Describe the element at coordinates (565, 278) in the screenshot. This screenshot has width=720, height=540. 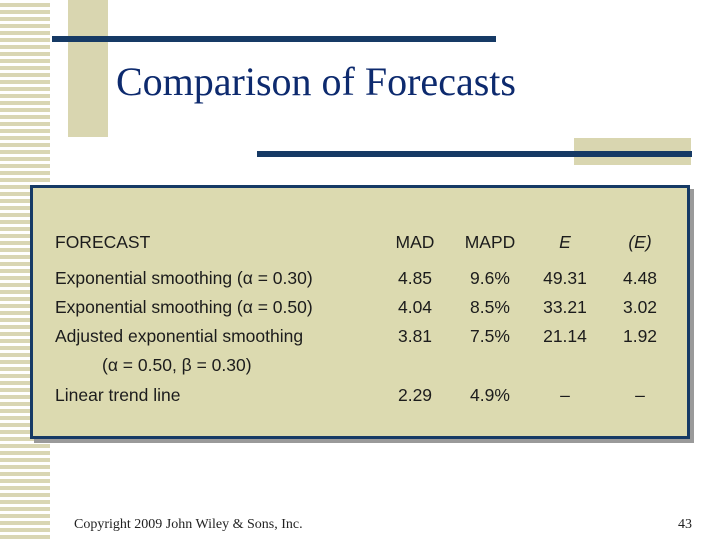
I see `row-e: 49.31` at that location.